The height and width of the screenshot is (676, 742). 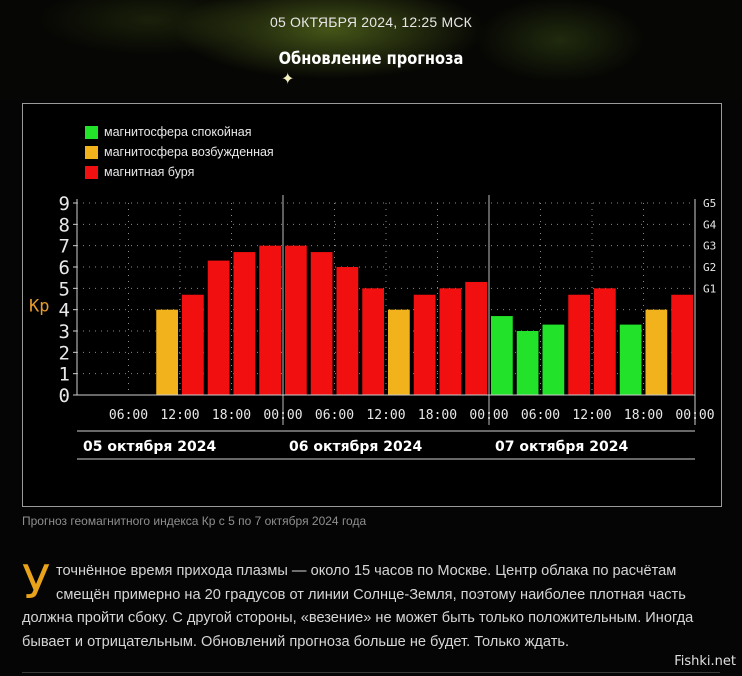 What do you see at coordinates (64, 332) in the screenshot?
I see `y-tick-label: 3` at bounding box center [64, 332].